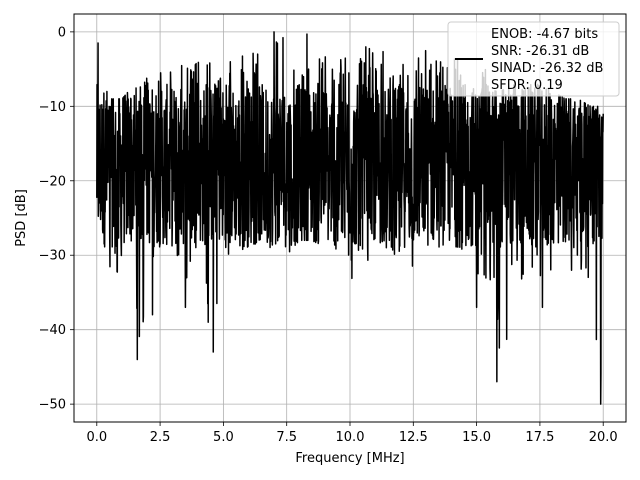 This screenshot has height=480, width=640. What do you see at coordinates (547, 68) in the screenshot?
I see `legend-sinad: SINAD: -26.32 dB` at bounding box center [547, 68].